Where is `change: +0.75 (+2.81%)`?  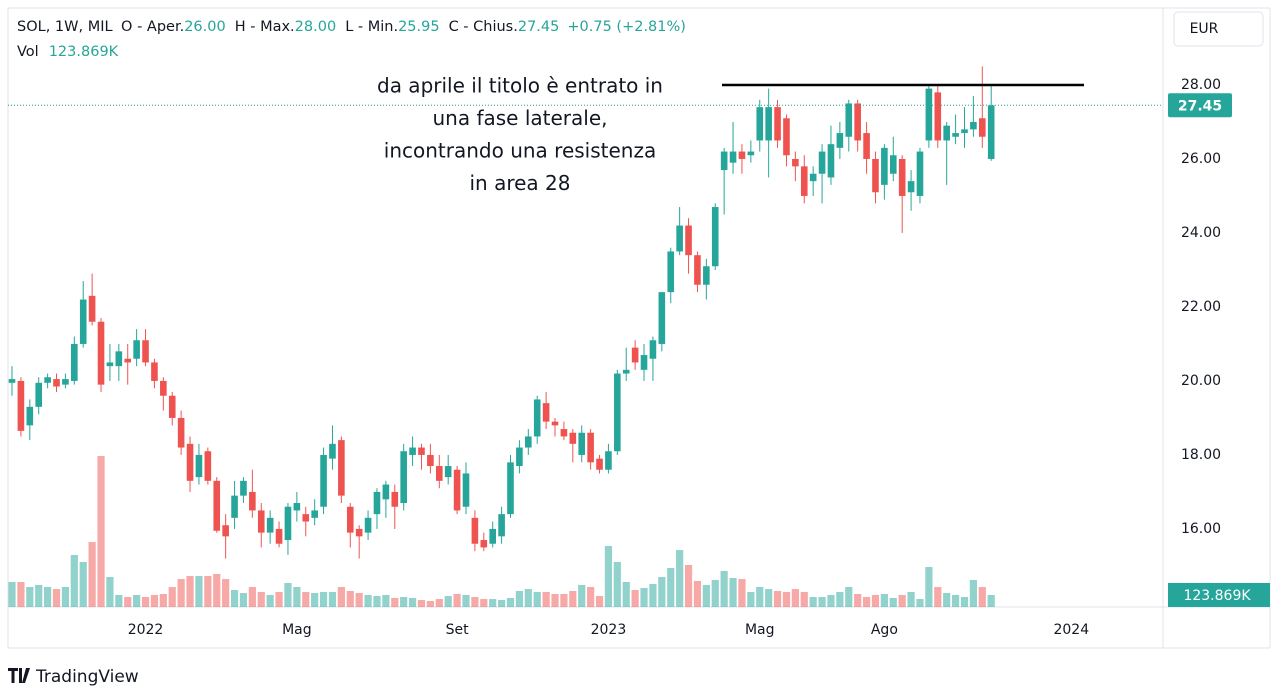 change: +0.75 (+2.81%) is located at coordinates (626, 27).